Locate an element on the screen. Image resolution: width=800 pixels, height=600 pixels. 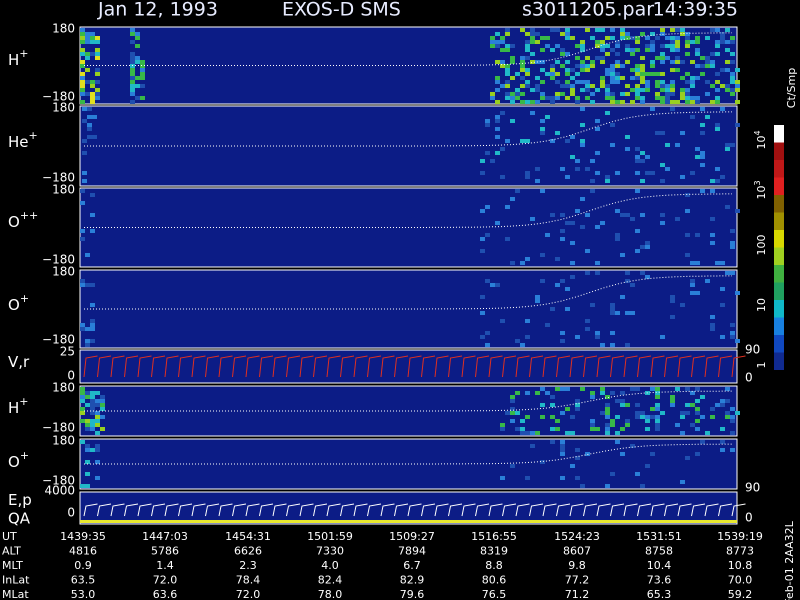
panel-label: H+ is located at coordinates (18, 58).